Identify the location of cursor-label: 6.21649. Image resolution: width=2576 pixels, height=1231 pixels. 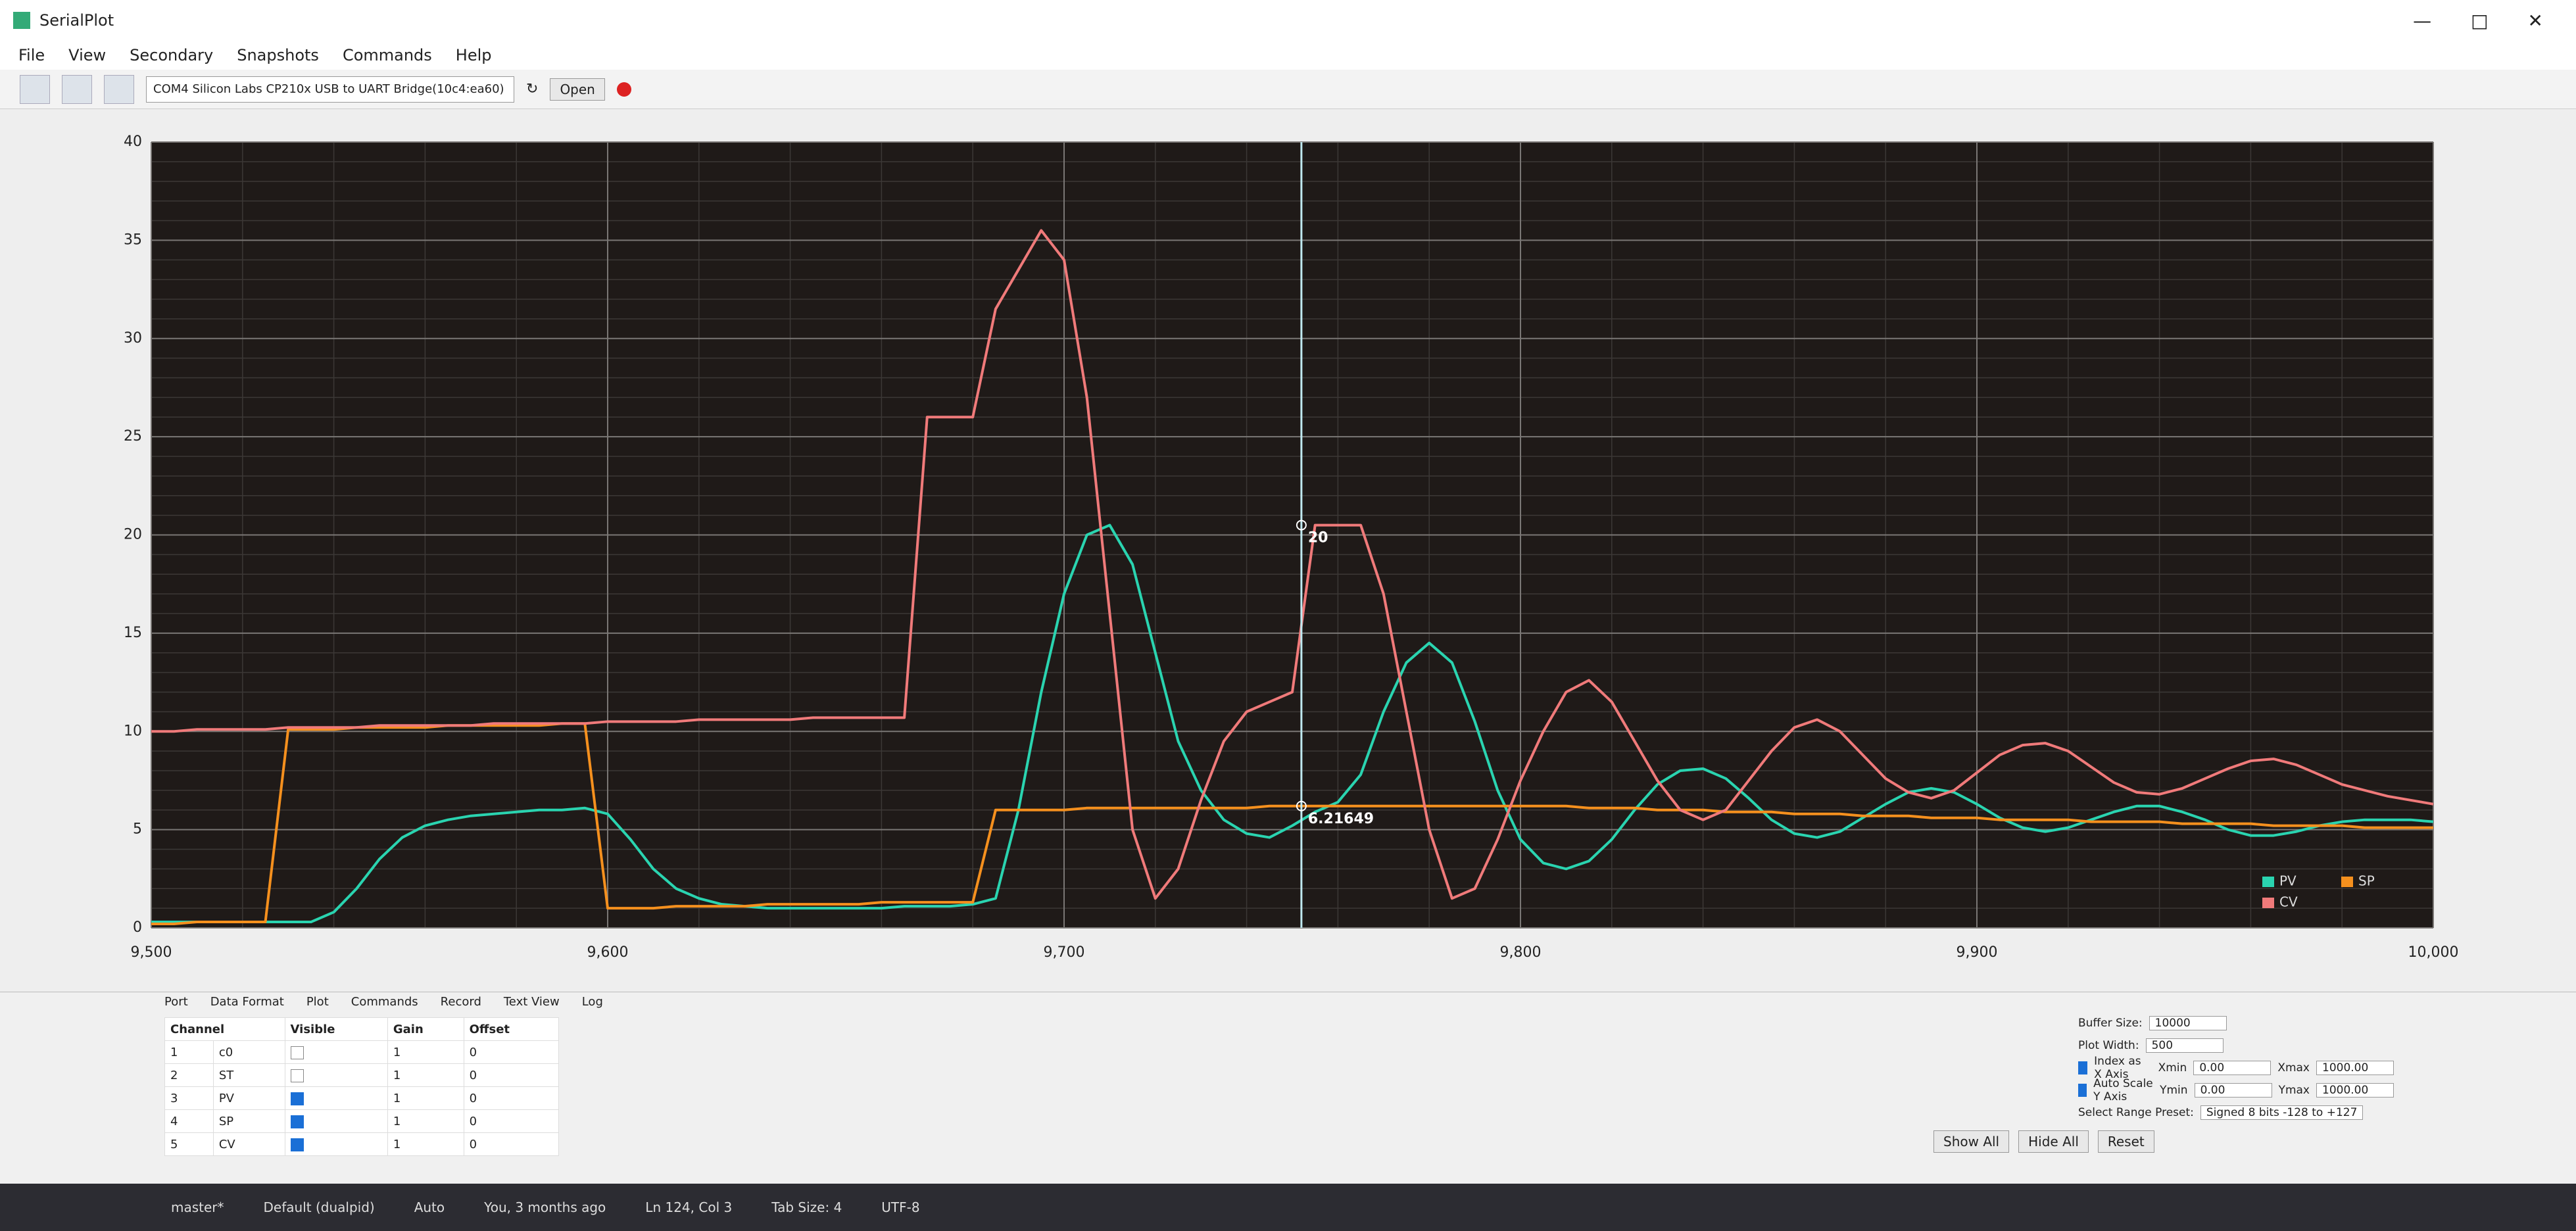
(1341, 819).